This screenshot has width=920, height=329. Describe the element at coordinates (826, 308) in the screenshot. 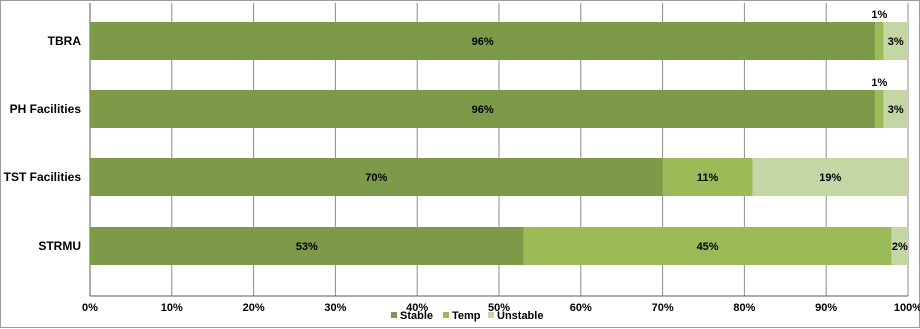

I see `x-tick-label-90: 90%` at that location.